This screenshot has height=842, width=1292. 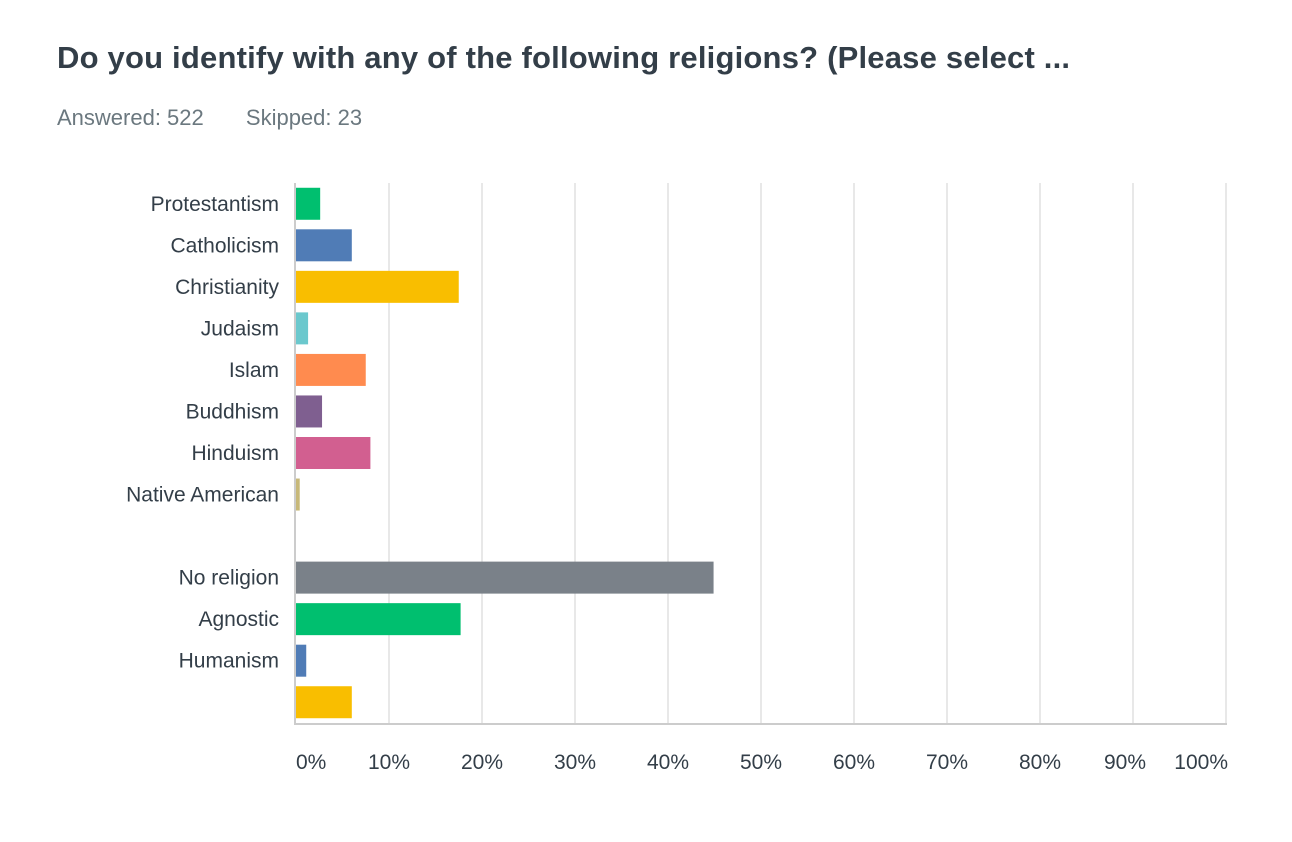 What do you see at coordinates (505, 577) in the screenshot?
I see `bar-no-religion` at bounding box center [505, 577].